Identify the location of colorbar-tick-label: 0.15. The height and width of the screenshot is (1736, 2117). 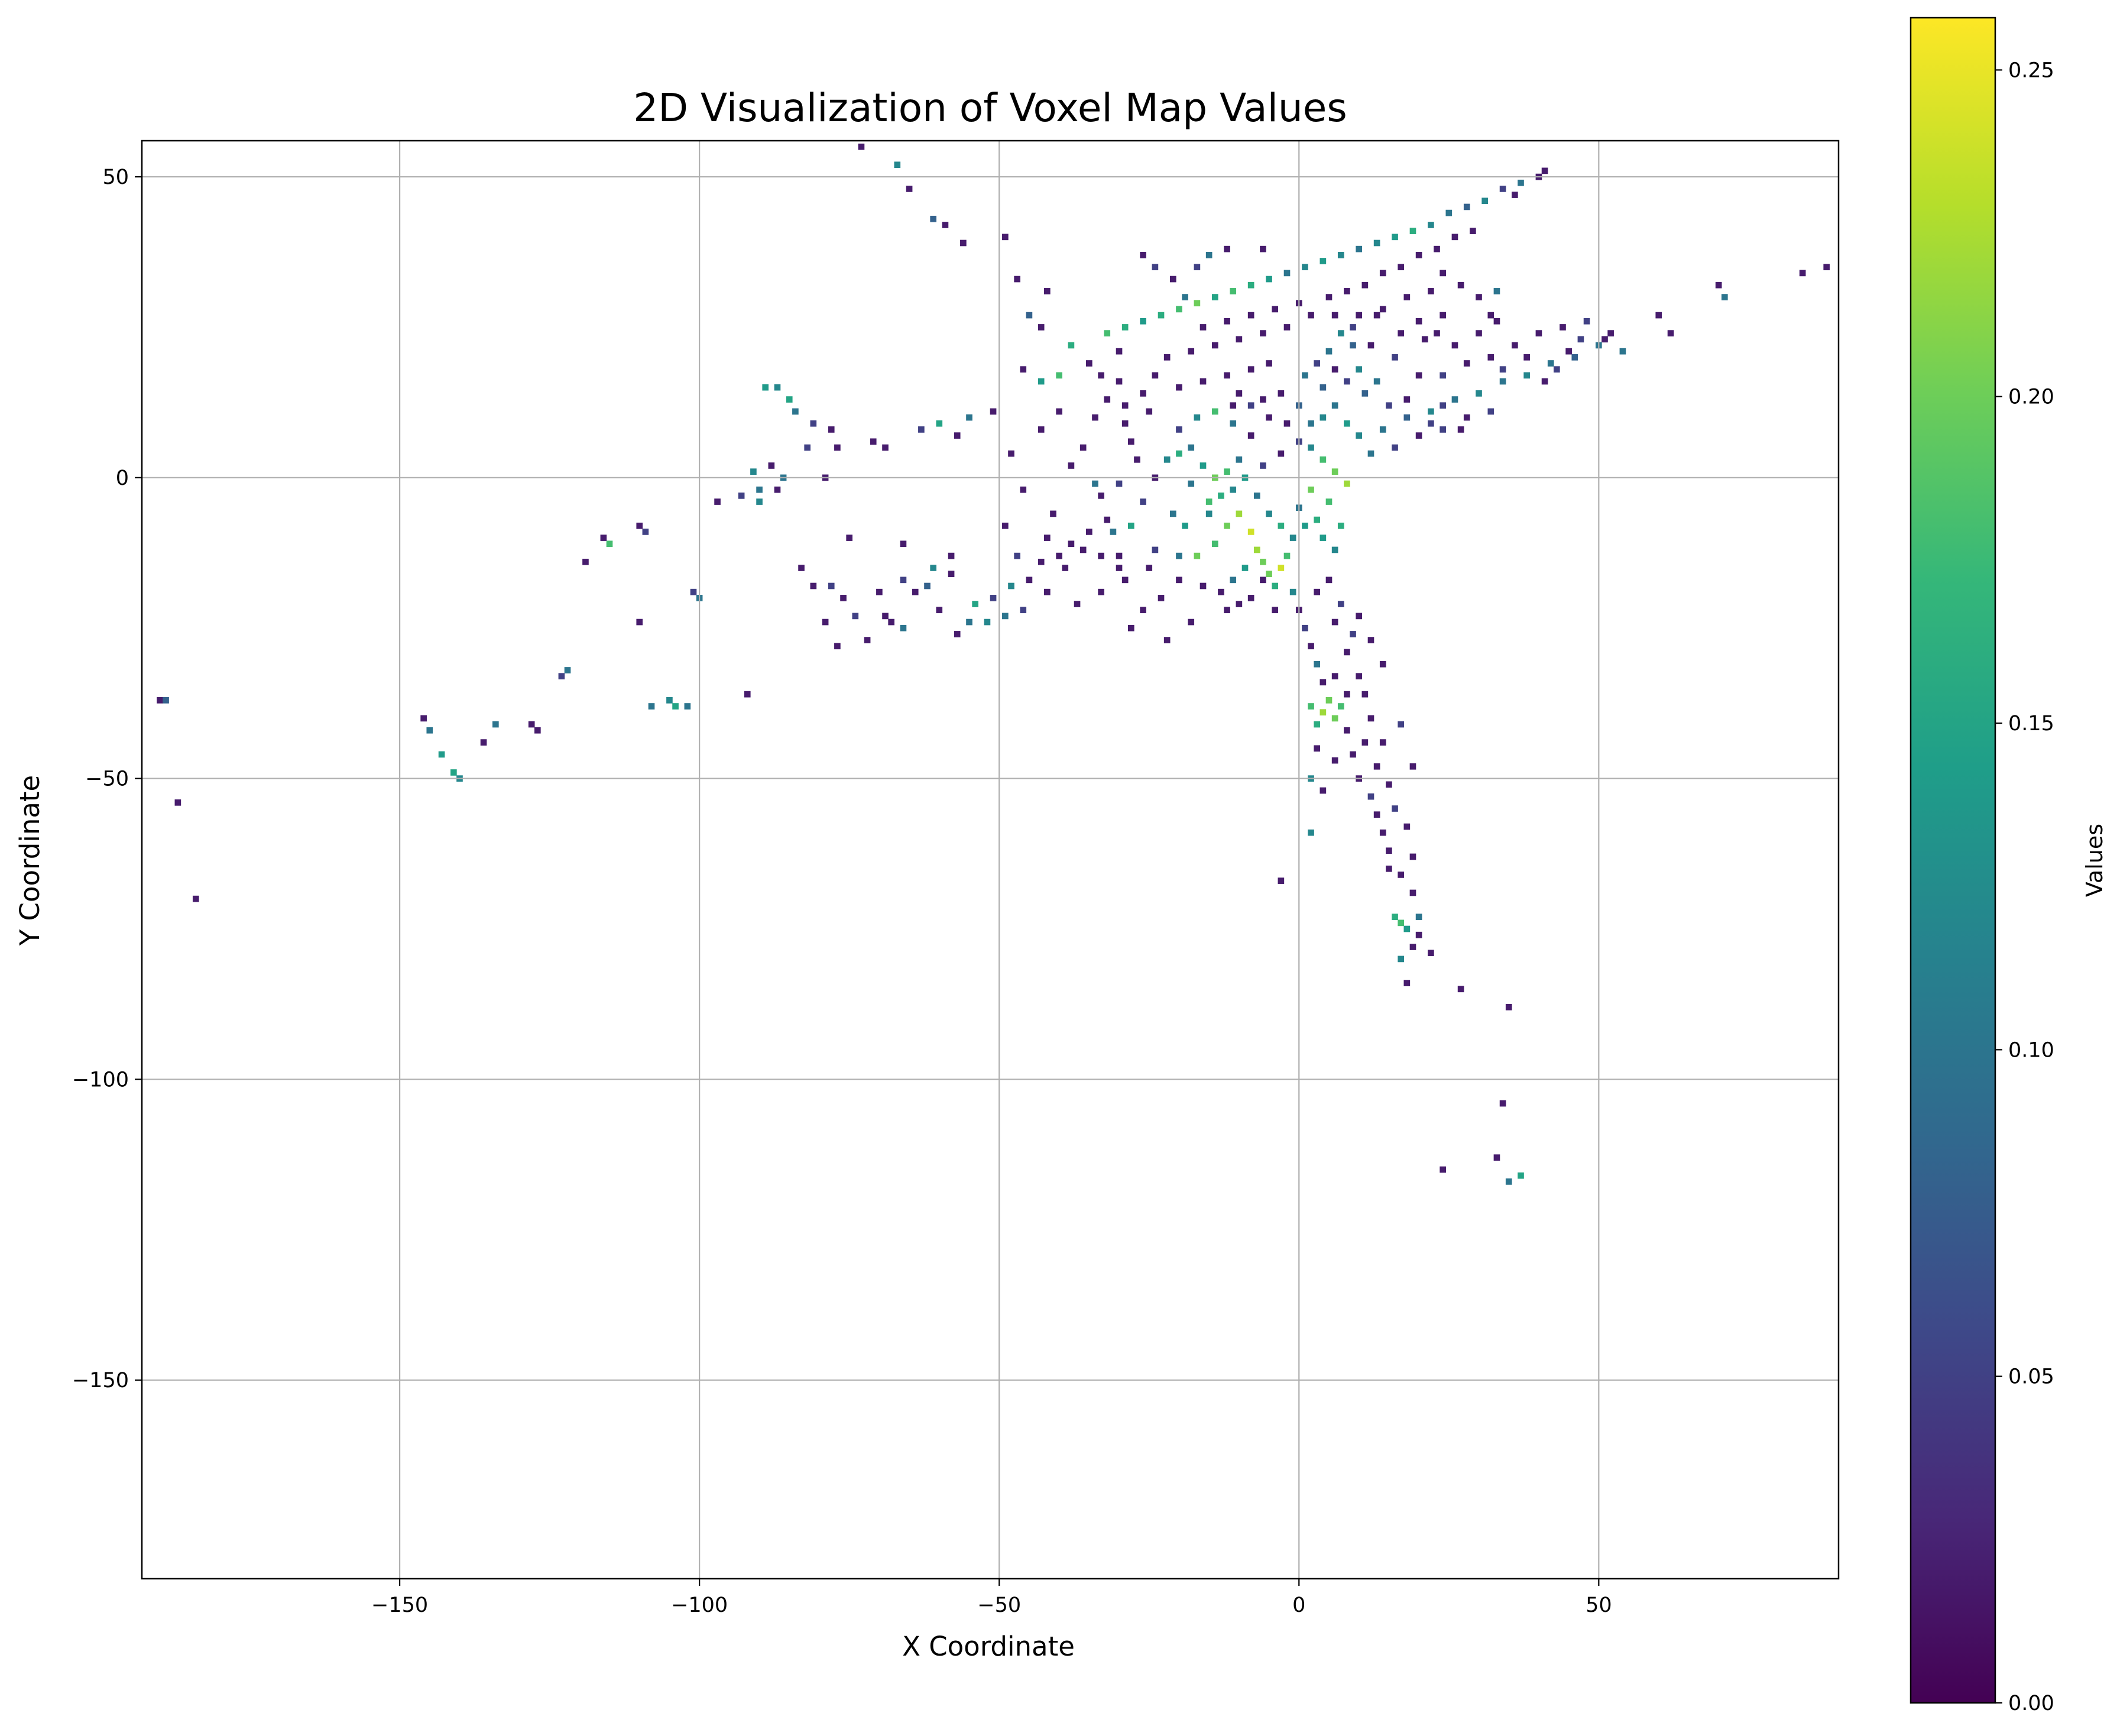
(2031, 724).